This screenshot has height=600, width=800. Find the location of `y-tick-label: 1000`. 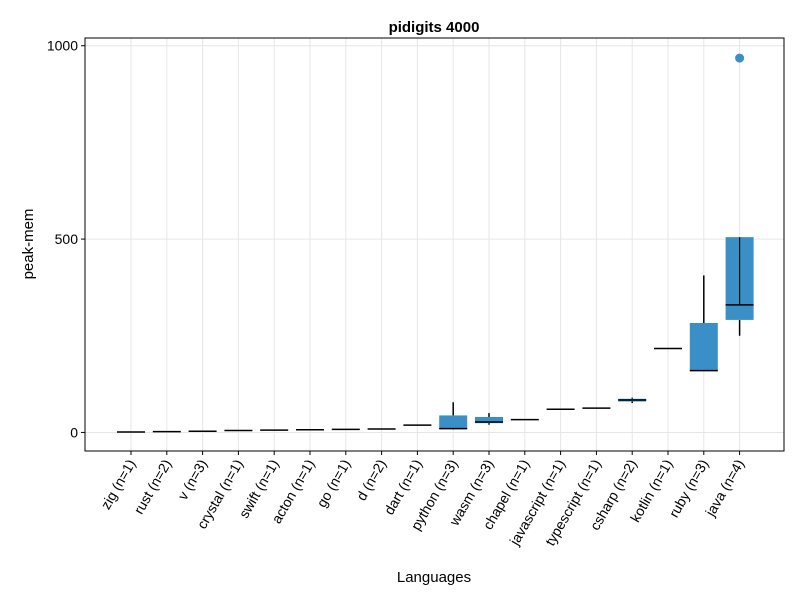

y-tick-label: 1000 is located at coordinates (62, 46).